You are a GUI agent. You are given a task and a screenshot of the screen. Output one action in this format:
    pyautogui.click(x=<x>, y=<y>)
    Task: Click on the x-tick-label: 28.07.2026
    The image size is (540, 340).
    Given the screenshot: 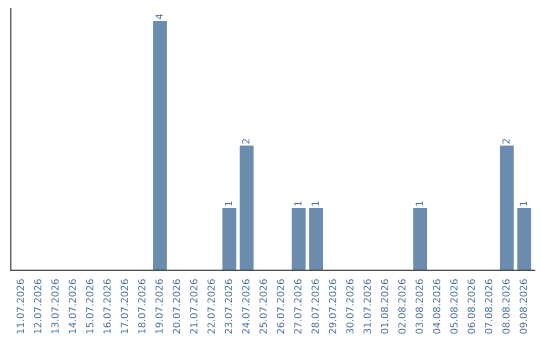 What is the action you would take?
    pyautogui.click(x=315, y=306)
    